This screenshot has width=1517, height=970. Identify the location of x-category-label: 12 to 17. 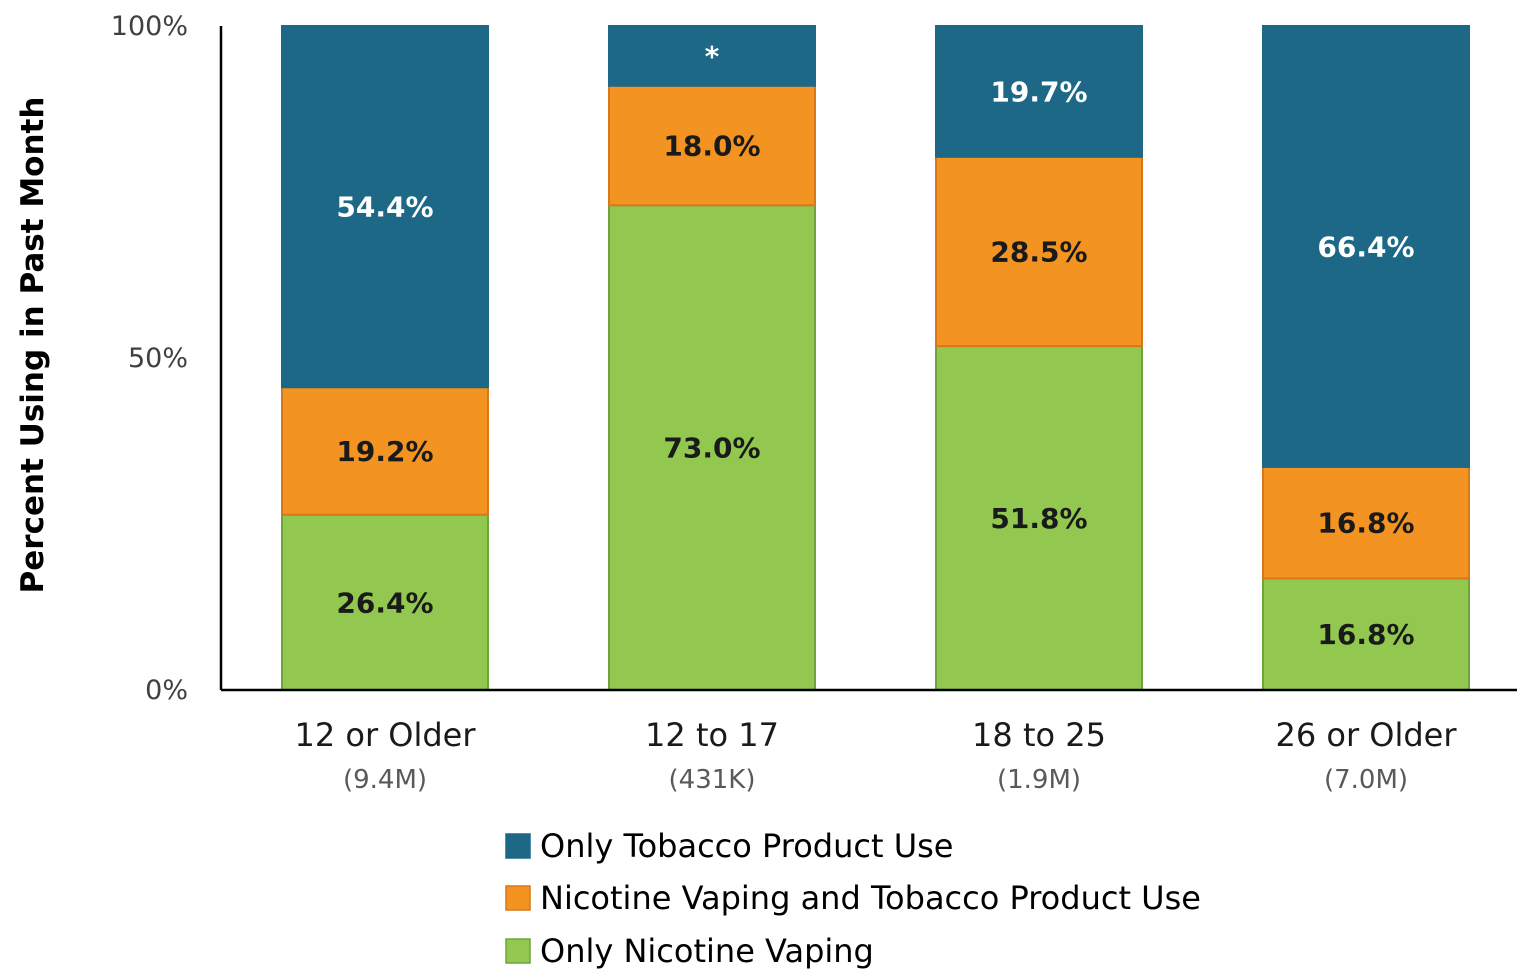
(712, 735).